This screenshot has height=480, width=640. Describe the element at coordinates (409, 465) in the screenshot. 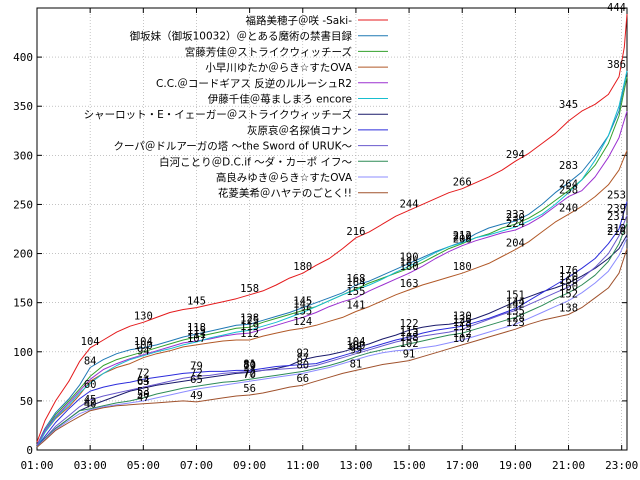

I see `x-tick-label: 15:00` at that location.